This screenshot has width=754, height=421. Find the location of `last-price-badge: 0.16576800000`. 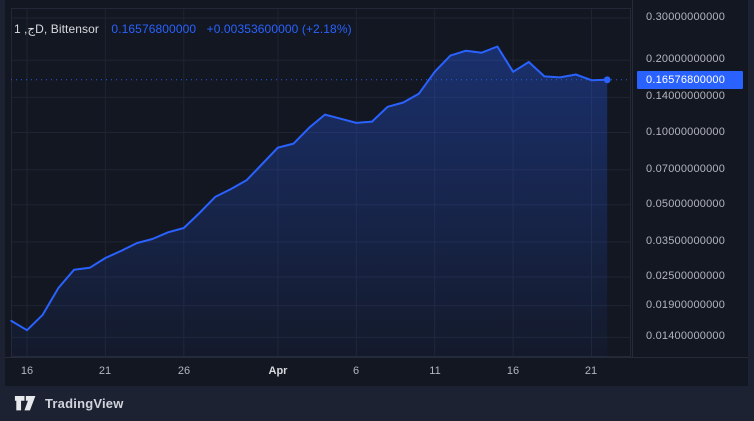

last-price-badge: 0.16576800000 is located at coordinates (690, 80).